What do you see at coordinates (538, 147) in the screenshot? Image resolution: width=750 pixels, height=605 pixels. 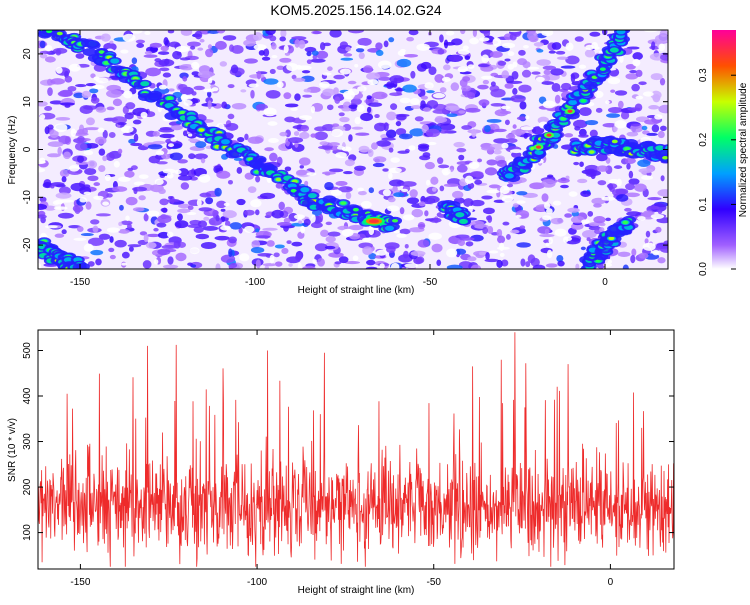 I see `heatmap-hotspot-core` at bounding box center [538, 147].